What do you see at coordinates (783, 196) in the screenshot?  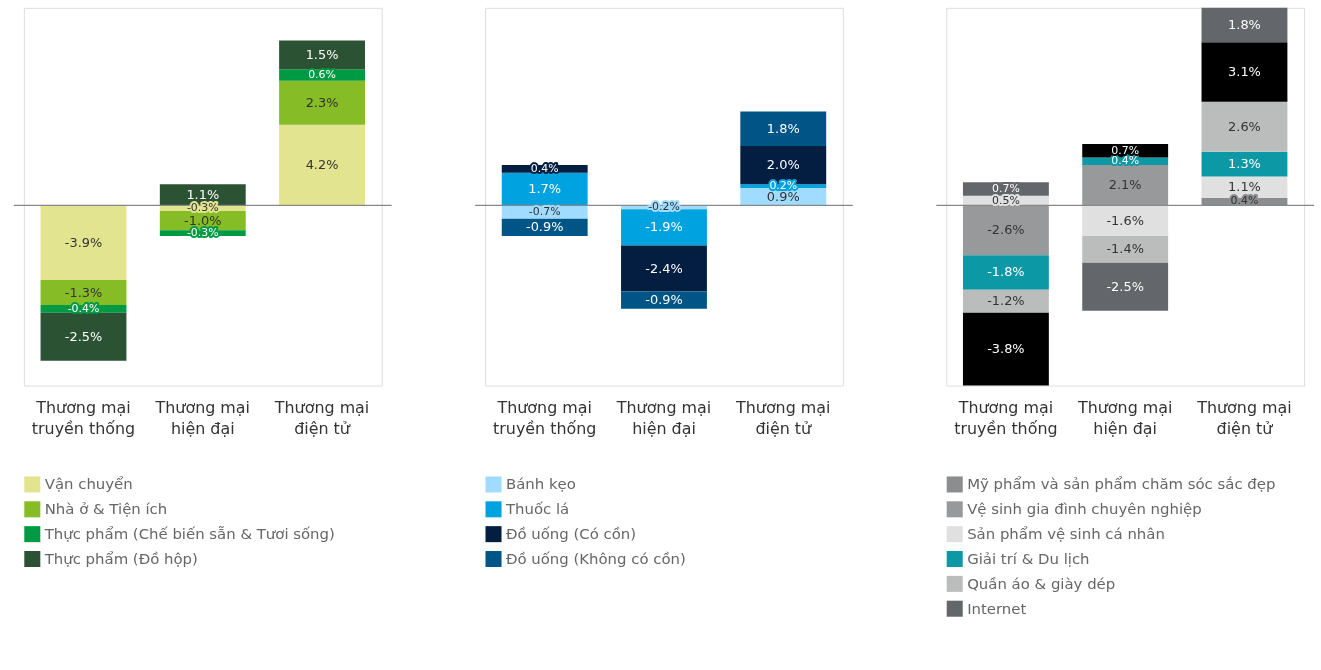 I see `data-label: 0.9%` at bounding box center [783, 196].